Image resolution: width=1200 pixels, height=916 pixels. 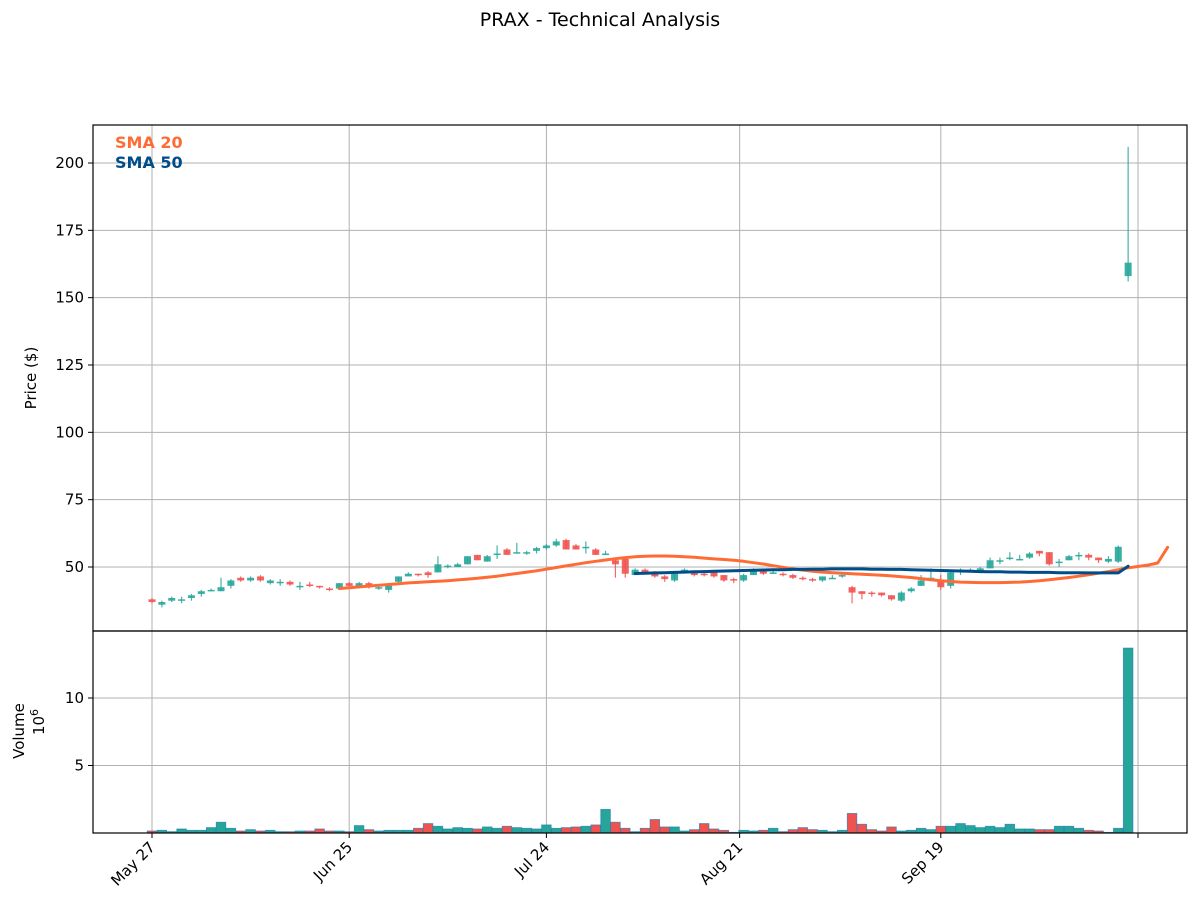 I want to click on volume-tick-label: 10, so click(x=74, y=698).